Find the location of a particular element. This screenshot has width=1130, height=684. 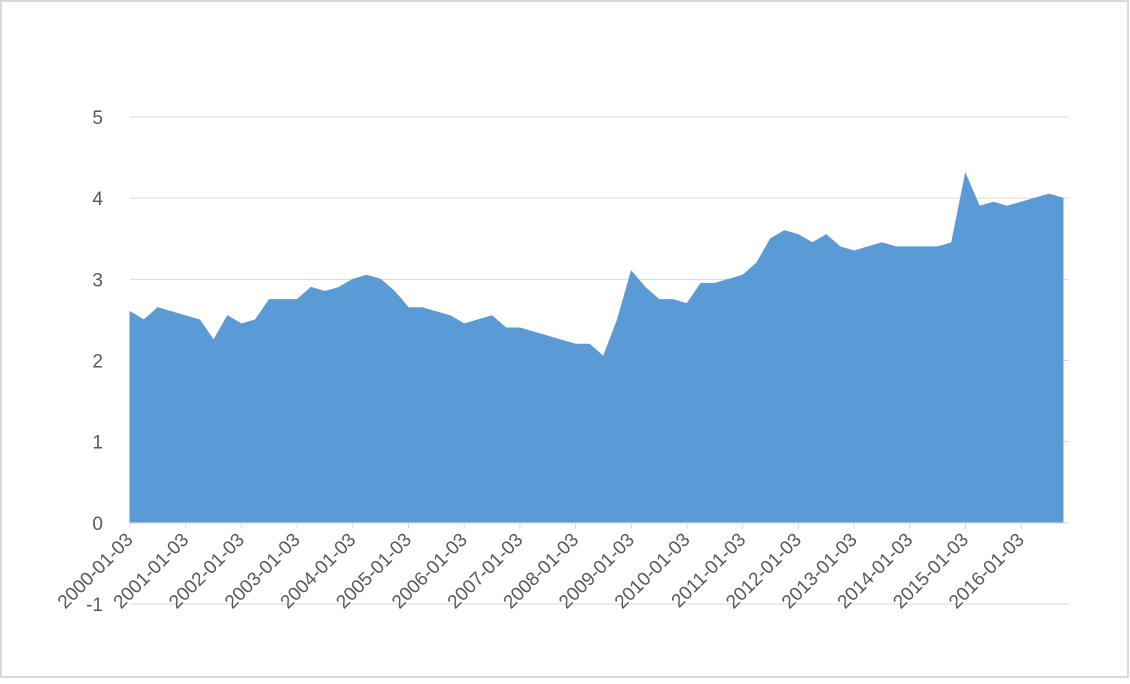

y-tick-label: 2 is located at coordinates (97, 362).